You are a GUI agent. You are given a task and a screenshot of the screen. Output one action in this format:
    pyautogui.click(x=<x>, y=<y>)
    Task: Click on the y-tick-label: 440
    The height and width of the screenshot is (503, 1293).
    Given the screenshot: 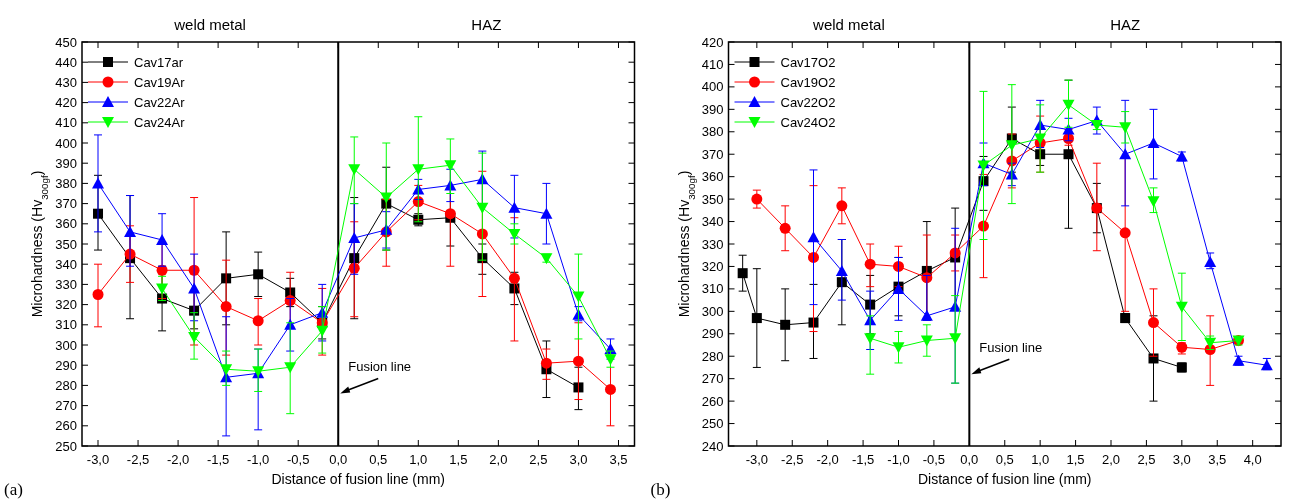 What is the action you would take?
    pyautogui.click(x=66, y=62)
    